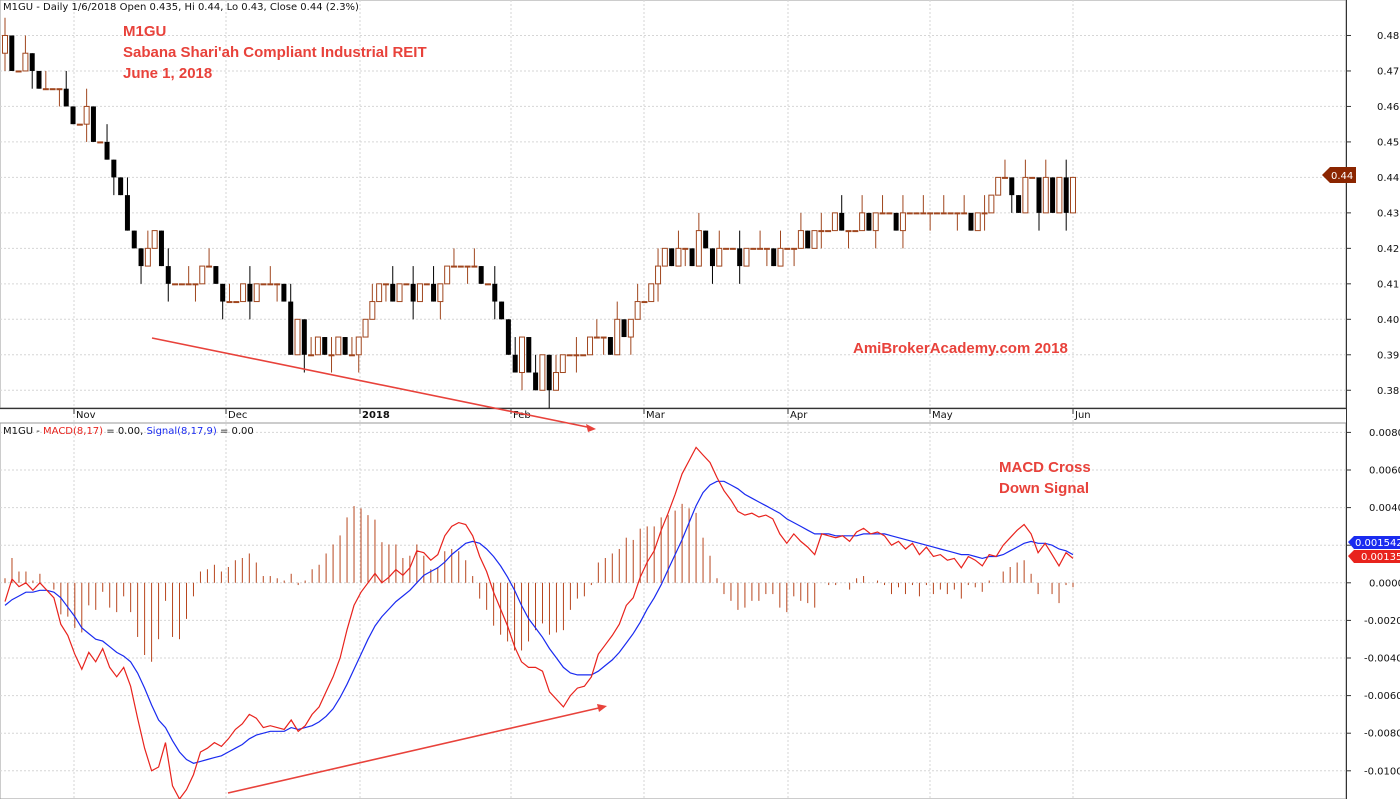  What do you see at coordinates (124, 431) in the screenshot?
I see `macd-value: = 0.00,` at bounding box center [124, 431].